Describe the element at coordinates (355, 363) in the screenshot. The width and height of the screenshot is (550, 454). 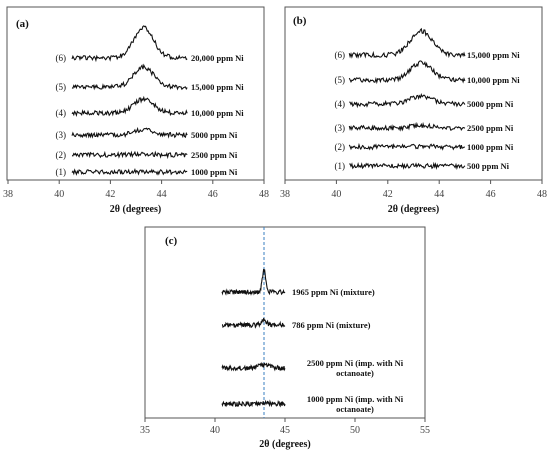
I see `series-label-line: 2500 ppm Ni (imp. with Ni` at that location.